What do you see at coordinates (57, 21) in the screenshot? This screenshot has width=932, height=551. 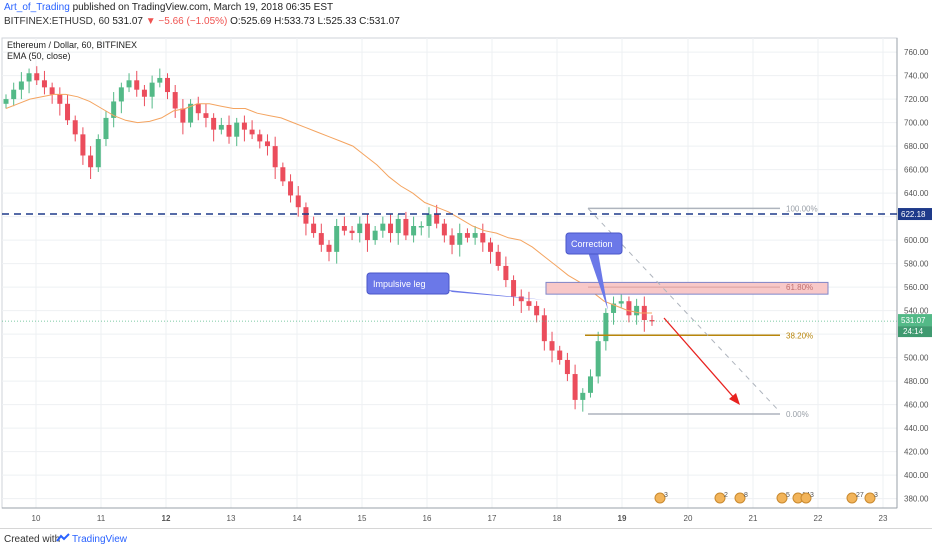 I see `ticker-symbol: BITFINEX:ETHUSD, 60` at bounding box center [57, 21].